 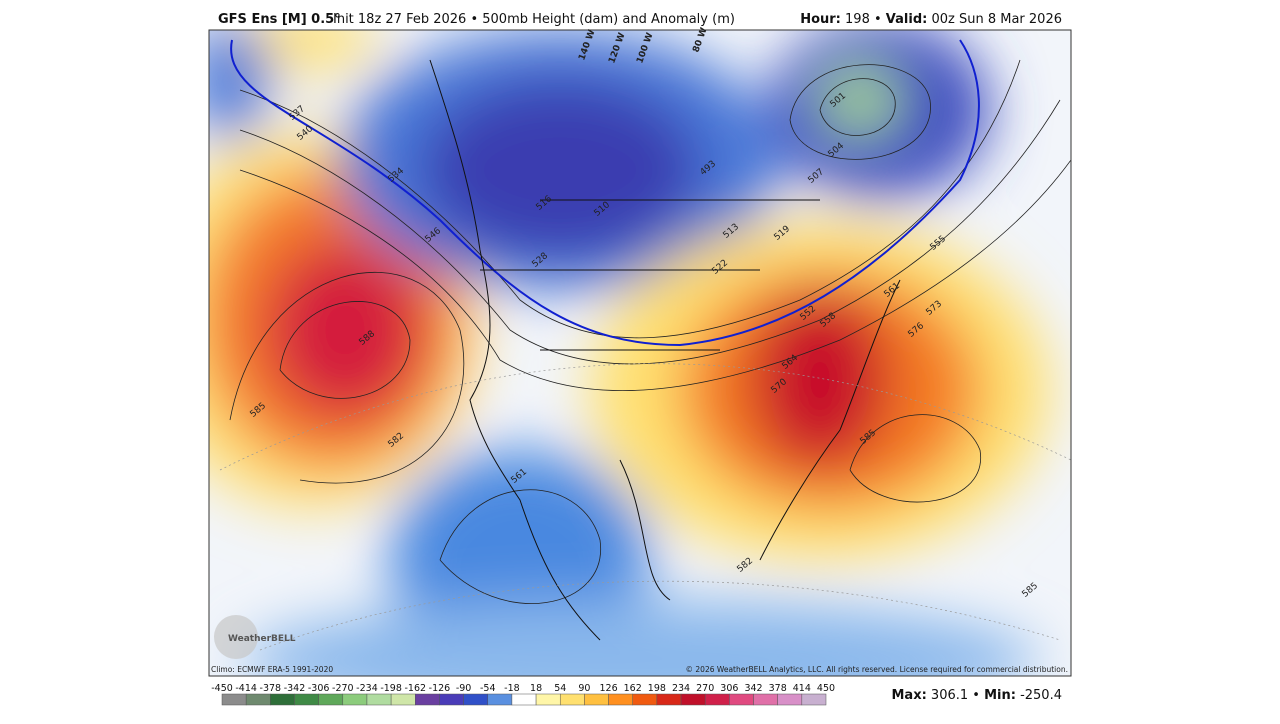 What do you see at coordinates (536, 688) in the screenshot?
I see `colorbar-tick-label: 18` at bounding box center [536, 688].